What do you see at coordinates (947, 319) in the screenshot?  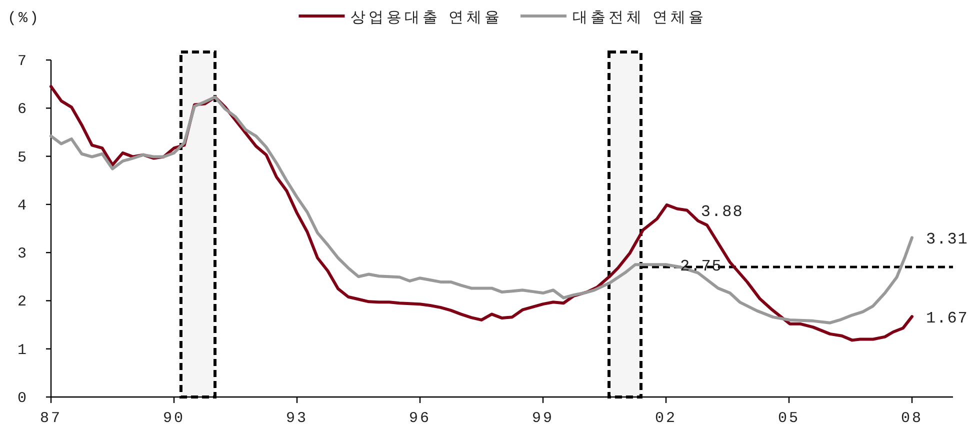 I see `annotation: 1.67` at bounding box center [947, 319].